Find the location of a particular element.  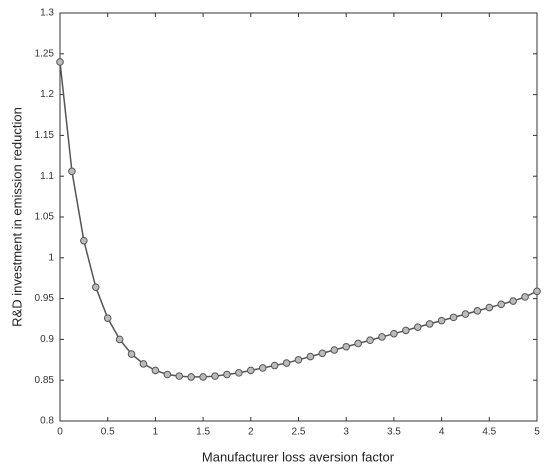

y-tick-label: 1 is located at coordinates (51, 257).